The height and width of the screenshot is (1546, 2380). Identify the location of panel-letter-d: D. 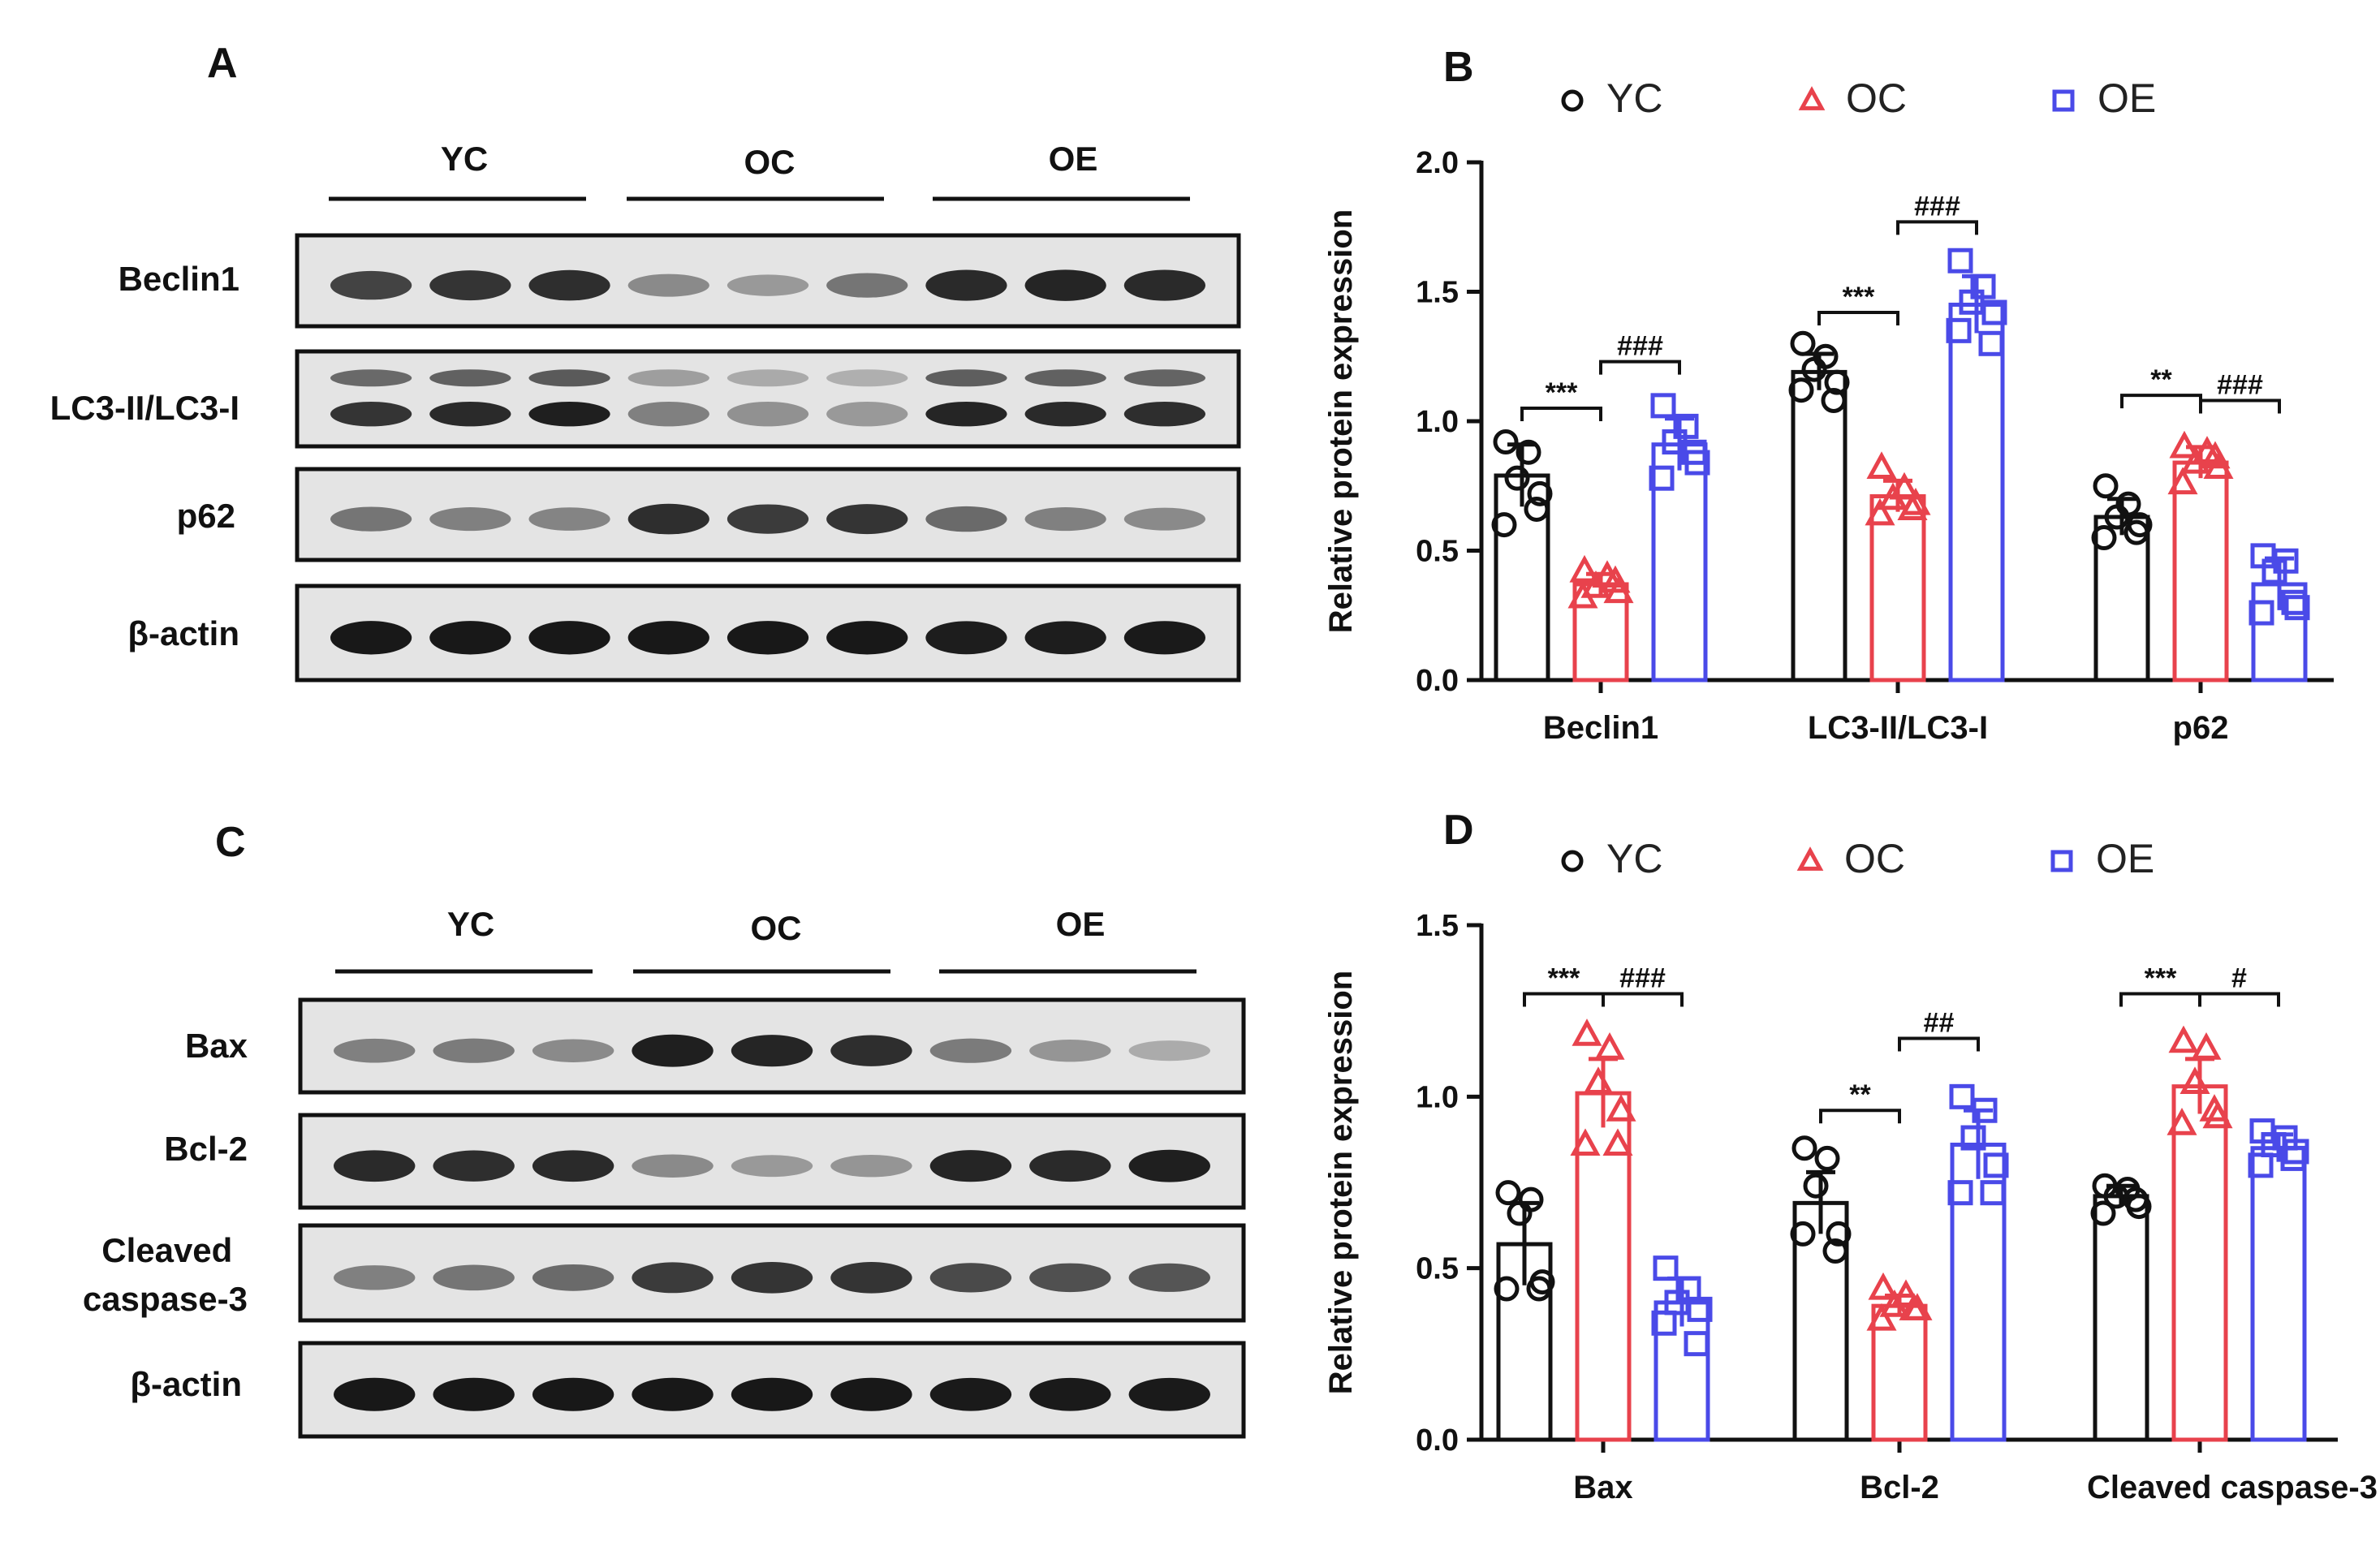
(1459, 830).